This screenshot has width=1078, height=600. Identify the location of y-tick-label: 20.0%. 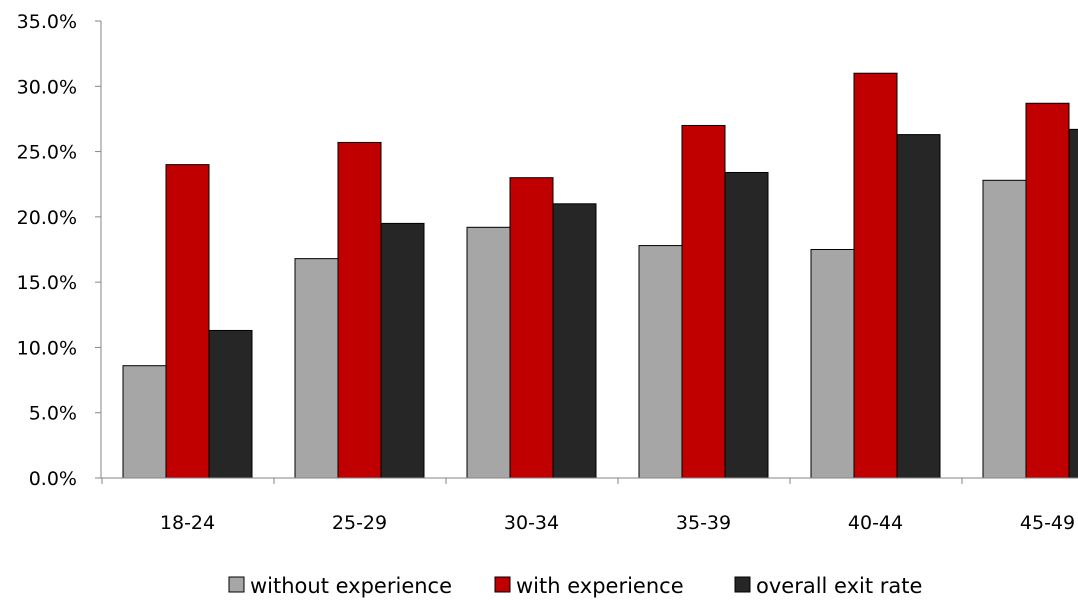
(47, 218).